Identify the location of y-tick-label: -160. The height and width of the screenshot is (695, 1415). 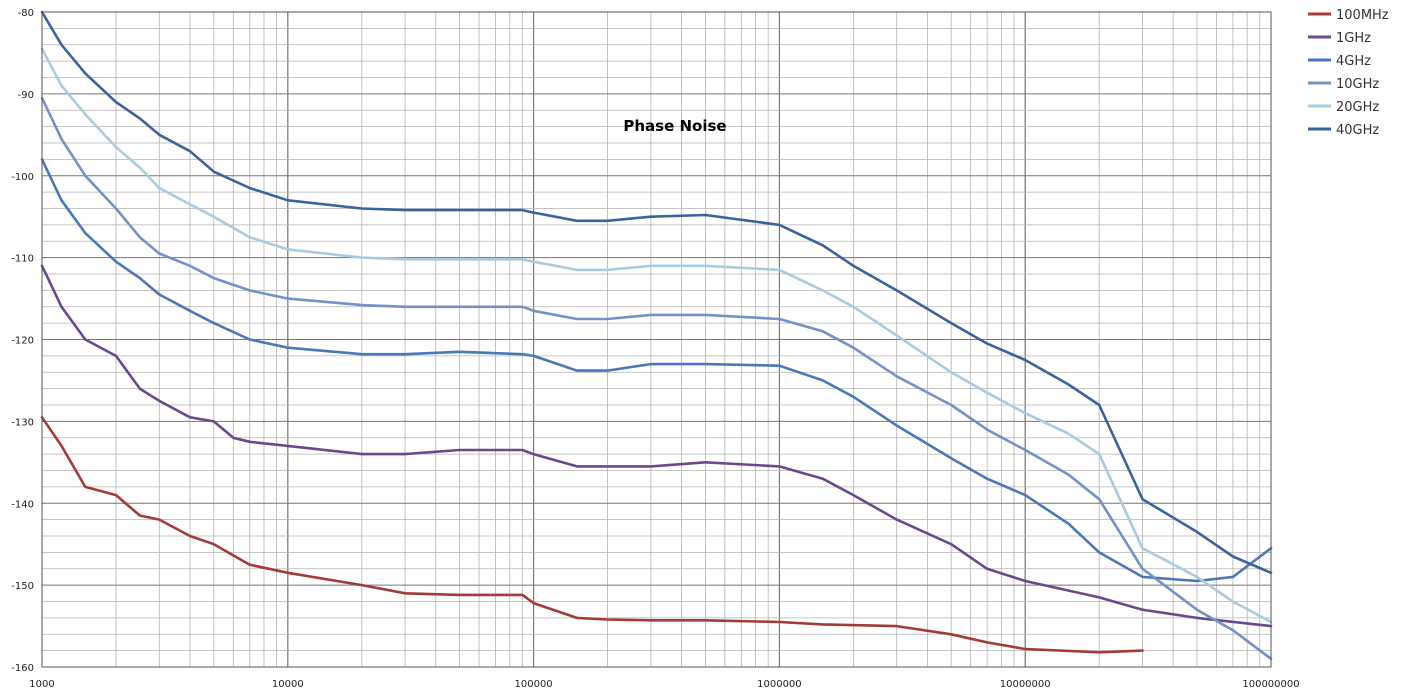
(22, 668).